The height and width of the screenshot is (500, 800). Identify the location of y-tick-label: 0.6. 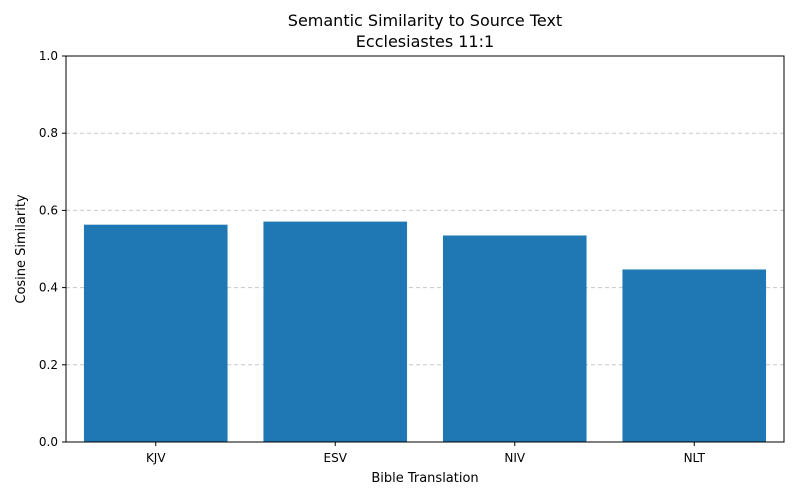
(48, 210).